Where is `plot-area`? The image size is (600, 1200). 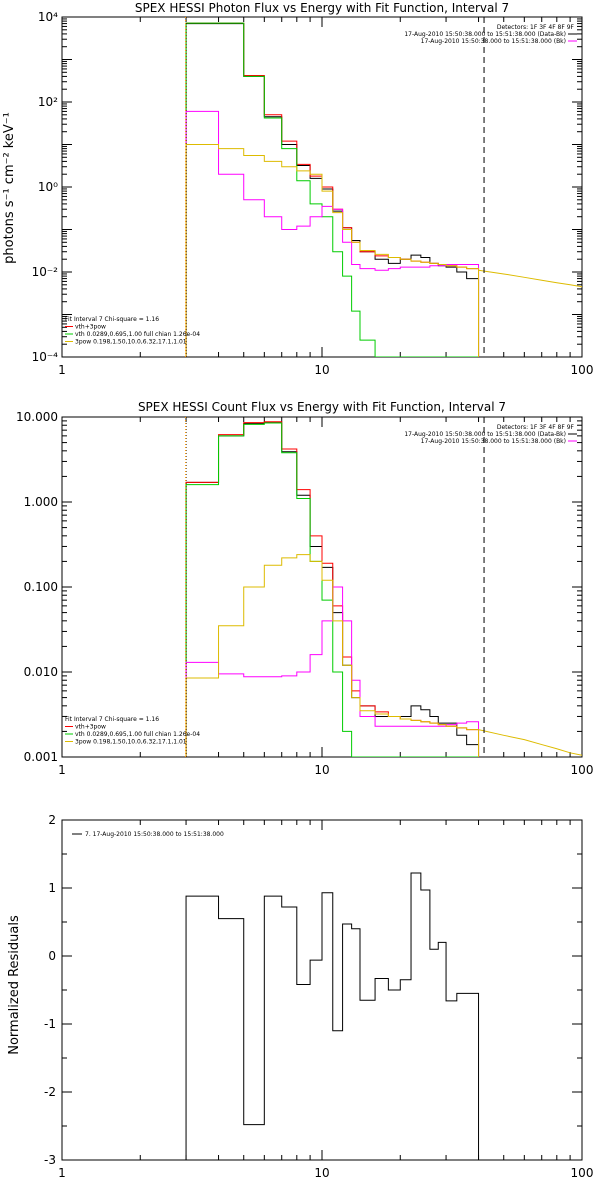
plot-area is located at coordinates (332, 1016).